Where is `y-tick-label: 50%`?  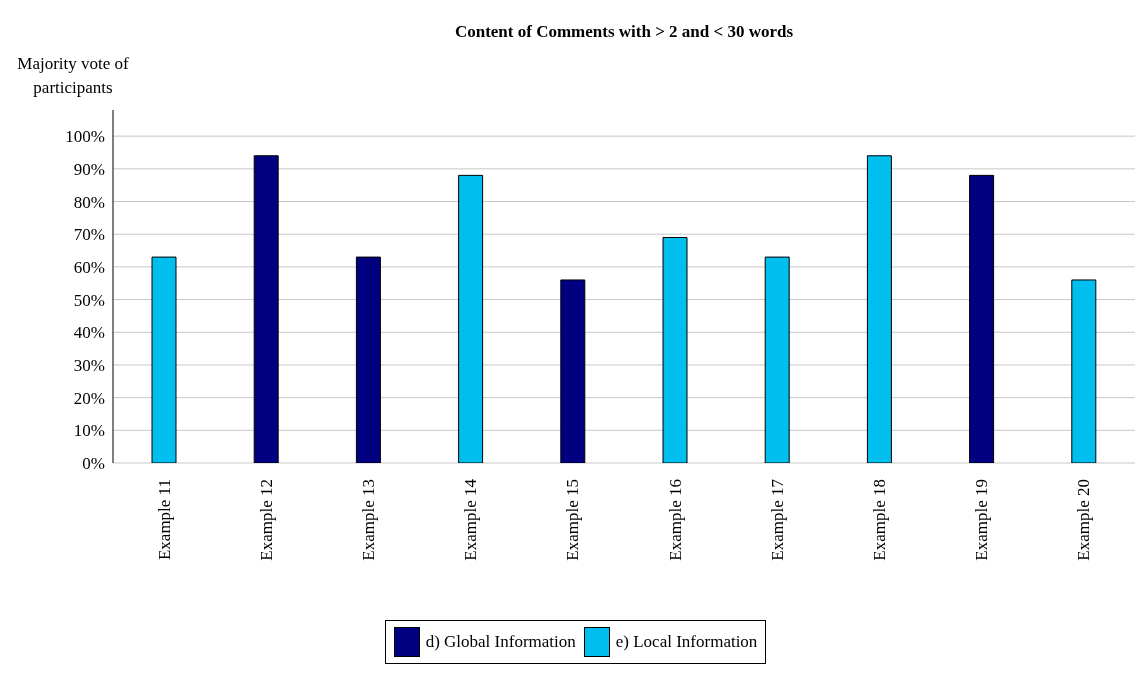
y-tick-label: 50% is located at coordinates (89, 300).